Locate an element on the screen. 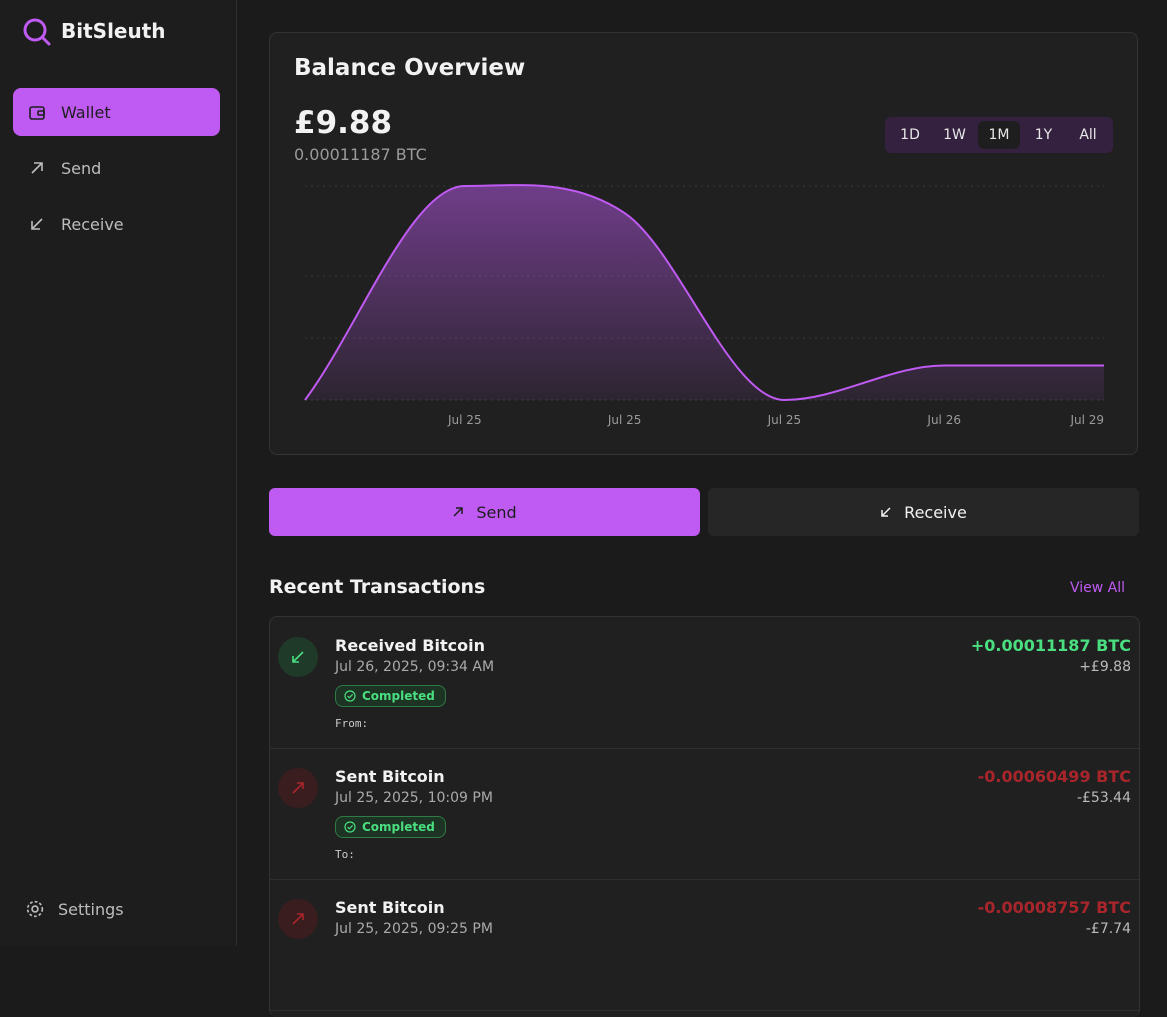 This screenshot has height=1017, width=1167. receive-button: Receive is located at coordinates (923, 512).